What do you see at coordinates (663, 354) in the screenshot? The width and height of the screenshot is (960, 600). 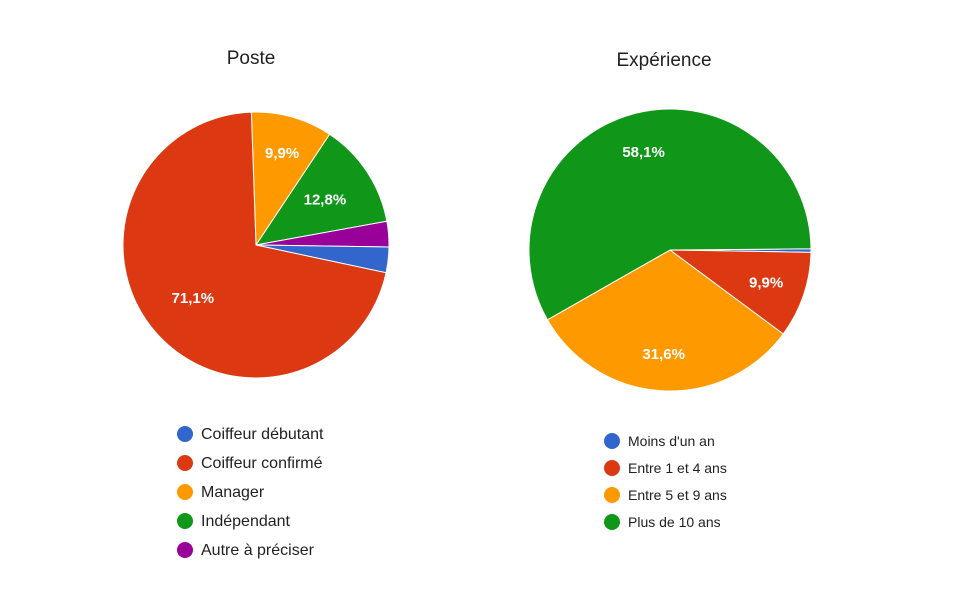 I see `slice-label-entre-5-et-9-ans: 31,6%` at bounding box center [663, 354].